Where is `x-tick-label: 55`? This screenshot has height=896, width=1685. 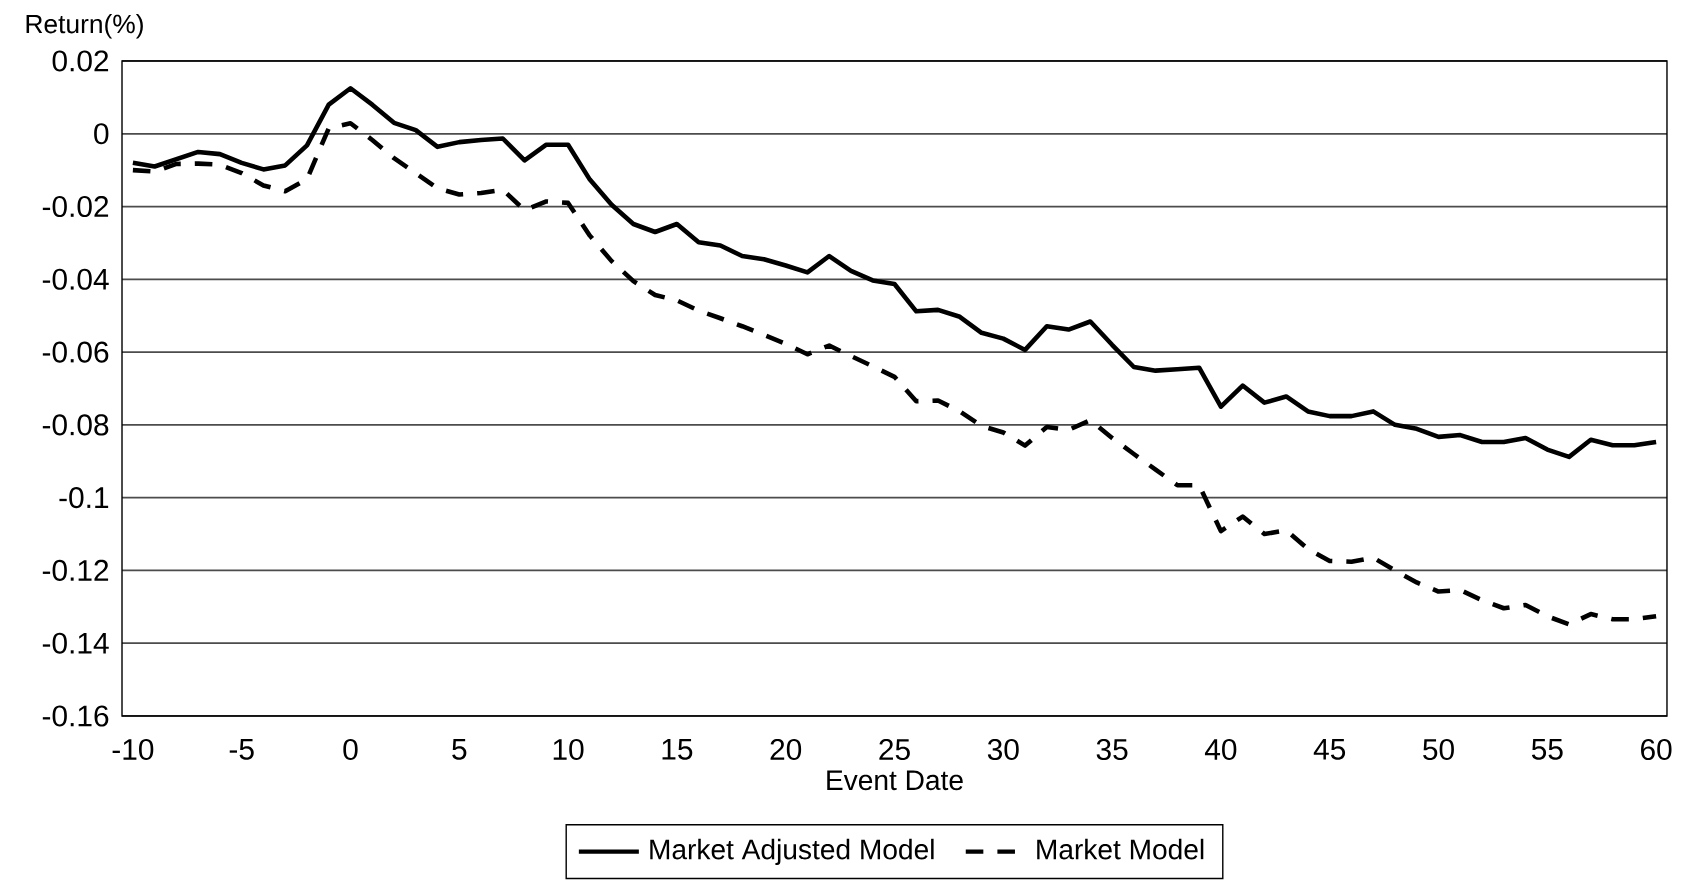 x-tick-label: 55 is located at coordinates (1547, 749).